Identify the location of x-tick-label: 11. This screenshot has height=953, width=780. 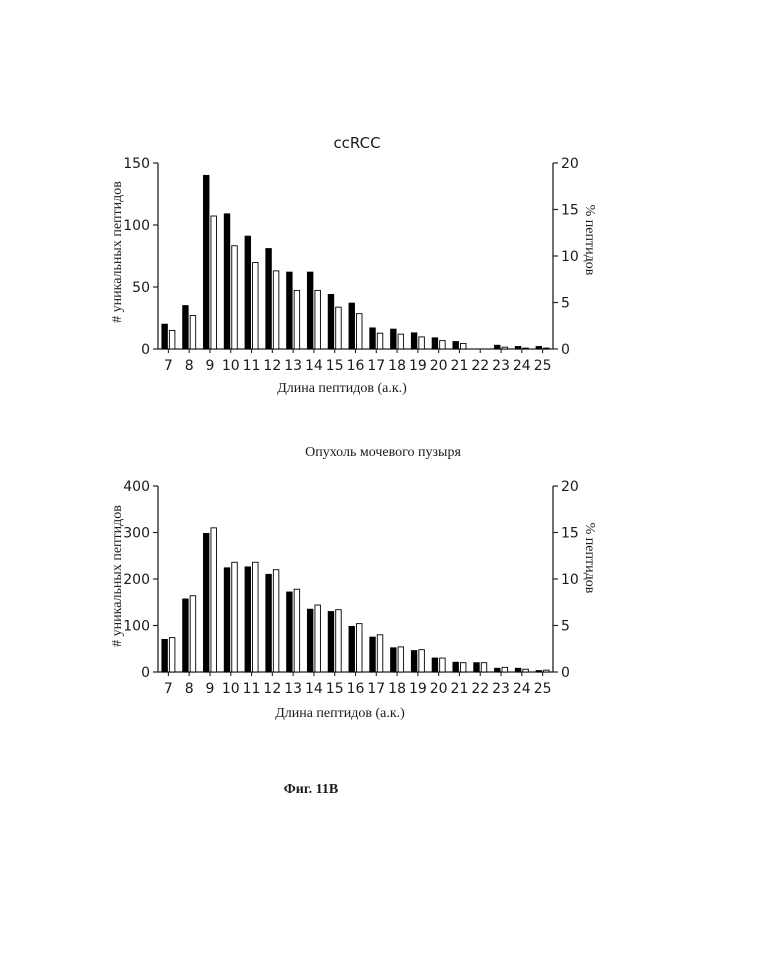
(252, 366).